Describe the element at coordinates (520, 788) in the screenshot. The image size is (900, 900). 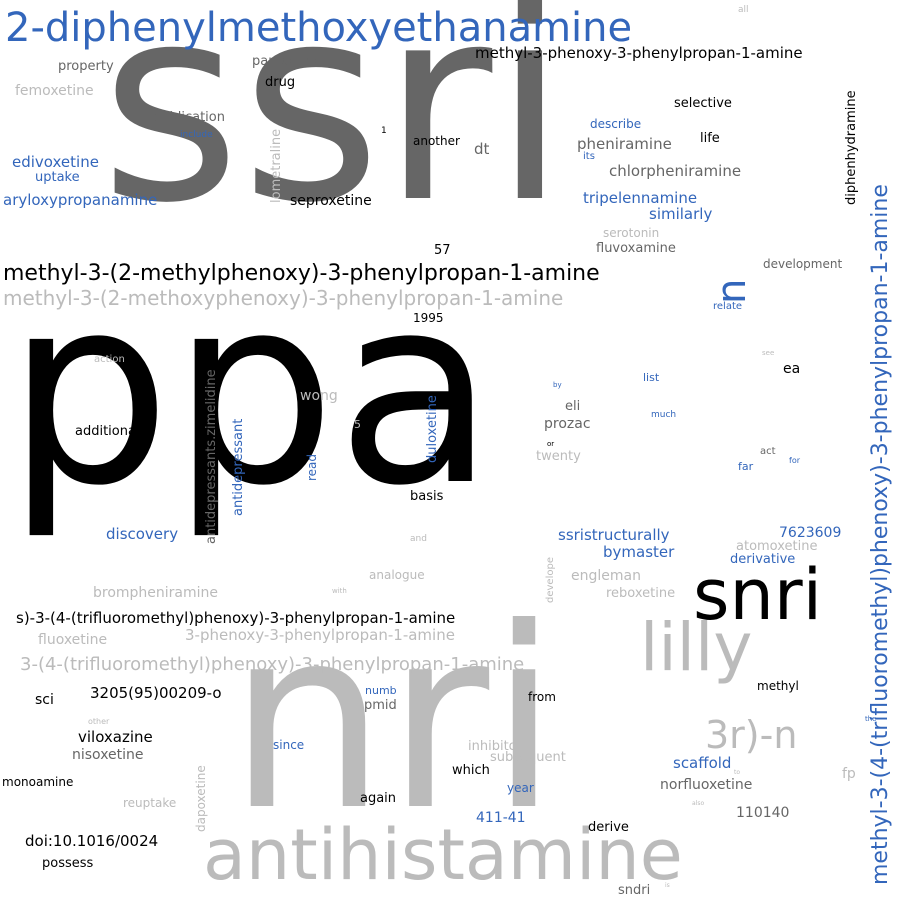
I see `cloud-word: year` at that location.